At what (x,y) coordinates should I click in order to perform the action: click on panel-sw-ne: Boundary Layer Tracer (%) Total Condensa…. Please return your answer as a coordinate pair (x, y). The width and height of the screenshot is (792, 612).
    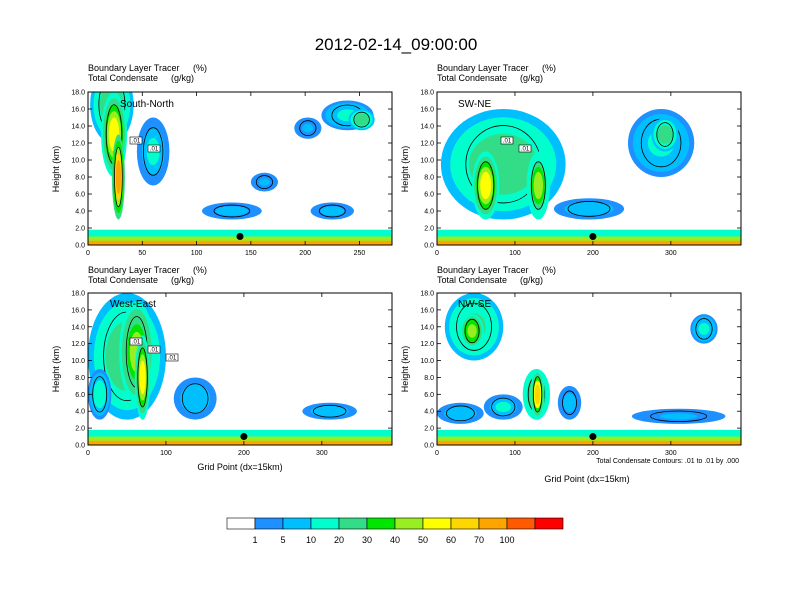
    Looking at the image, I should click on (571, 160).